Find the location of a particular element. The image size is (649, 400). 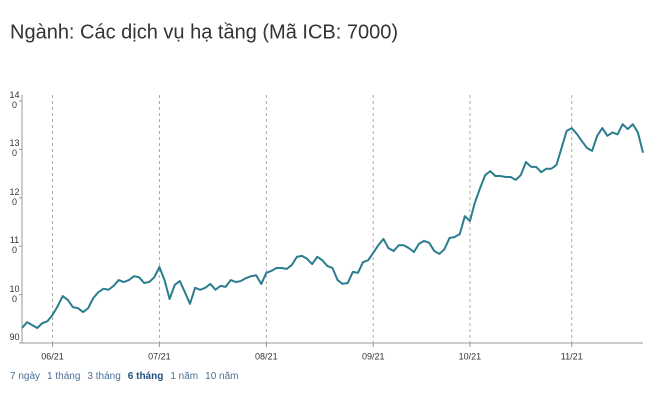

x-tick-label: 09/21 is located at coordinates (373, 356).